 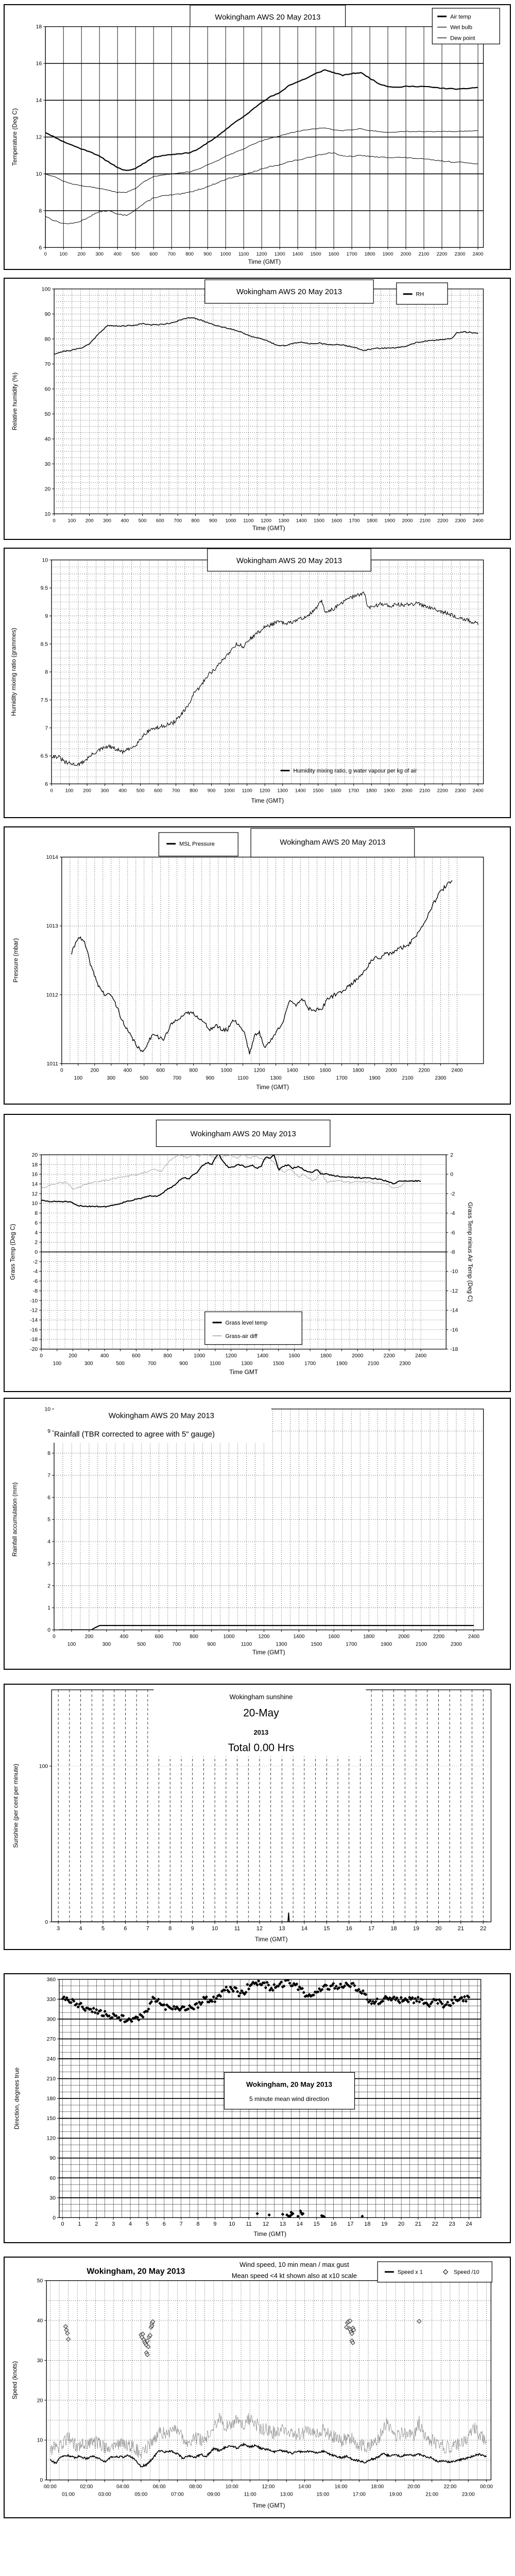 I want to click on sunshine-x-tick: 11, so click(x=237, y=1928).